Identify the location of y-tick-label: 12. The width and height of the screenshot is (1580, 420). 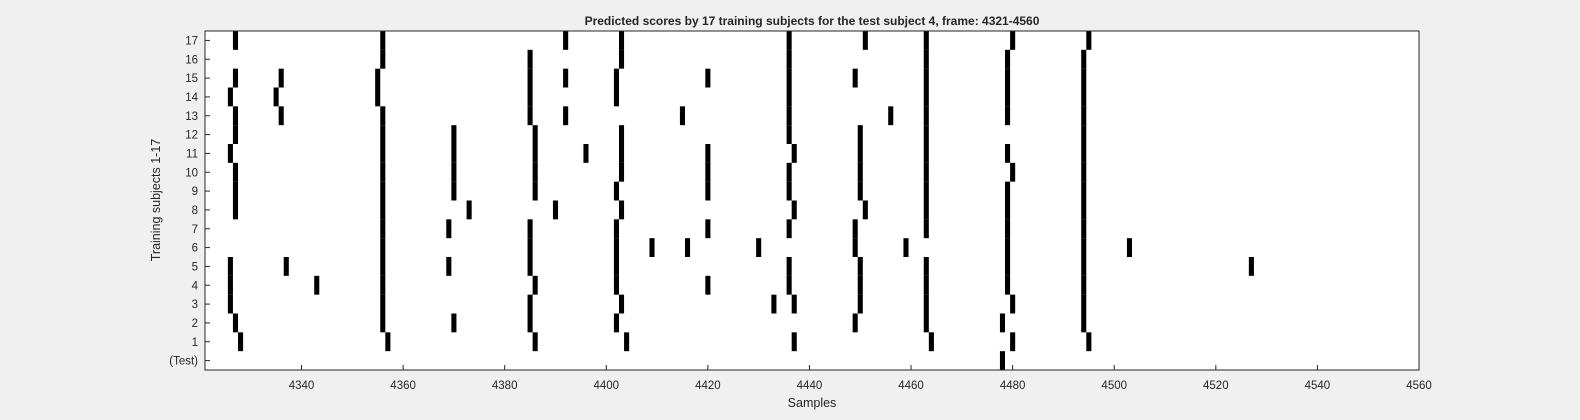
(191, 136).